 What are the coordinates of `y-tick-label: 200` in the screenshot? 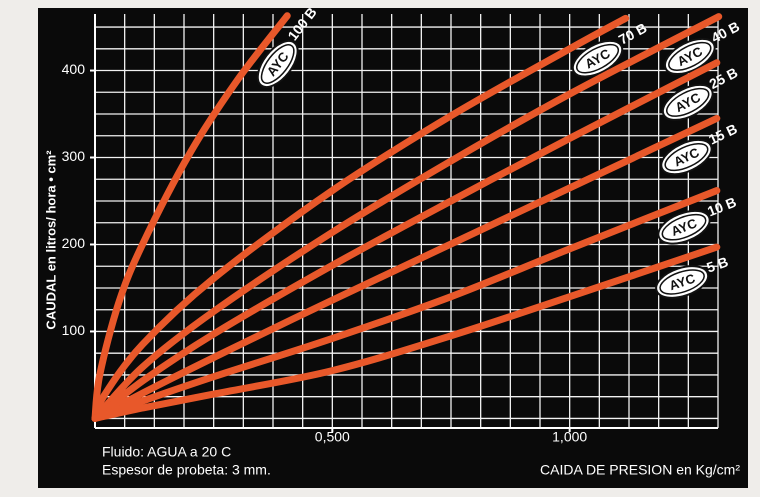 It's located at (74, 243).